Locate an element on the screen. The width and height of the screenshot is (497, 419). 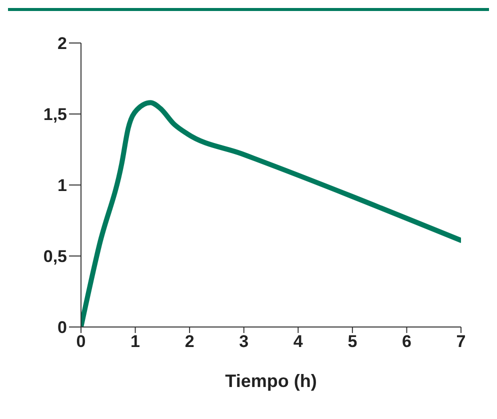
x-tick-label: 3 is located at coordinates (244, 342).